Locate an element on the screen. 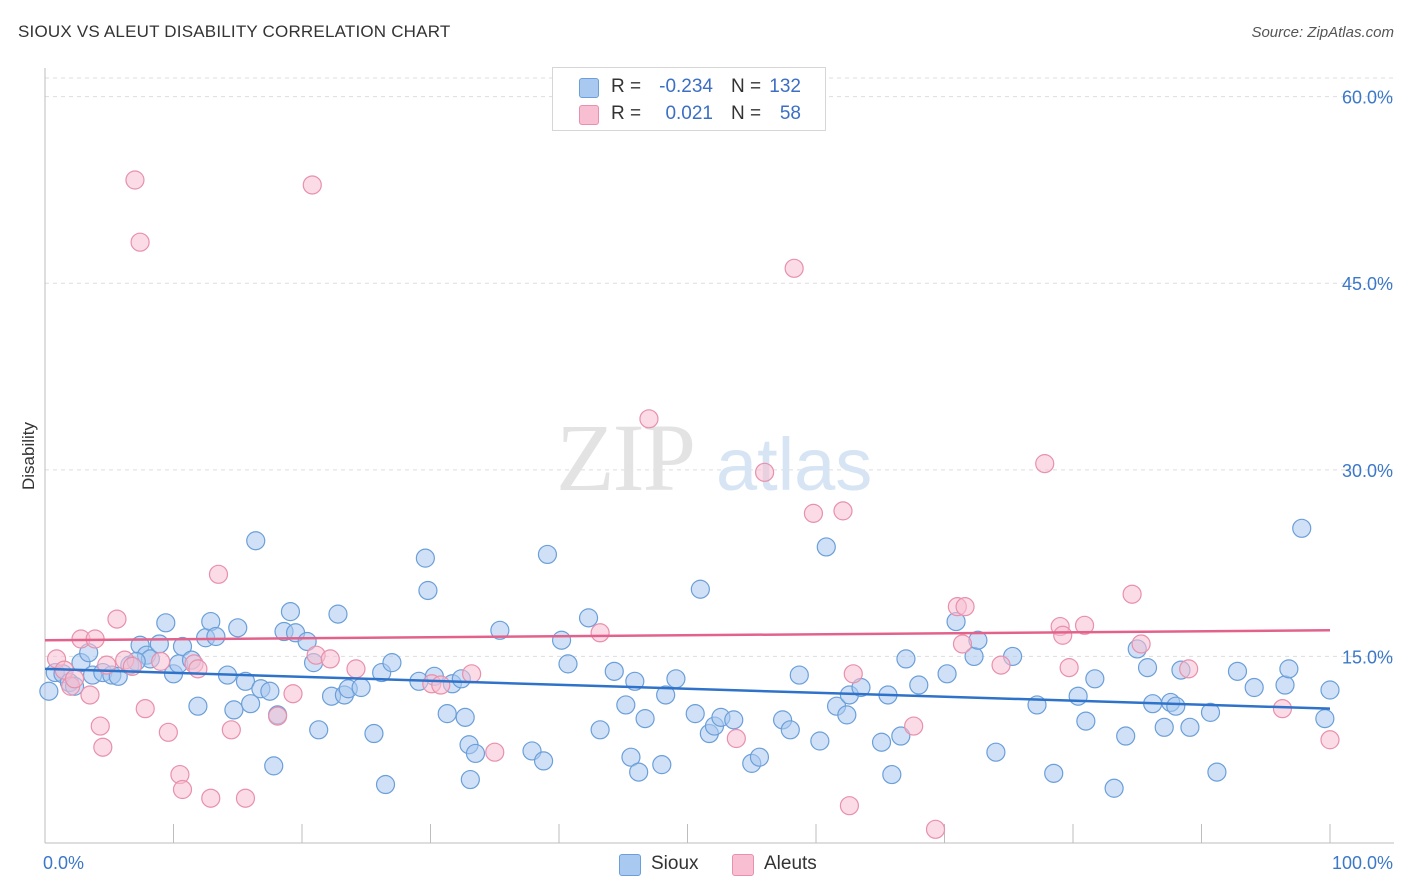 The height and width of the screenshot is (892, 1406). y-axis-label: Disability is located at coordinates (28, 455).